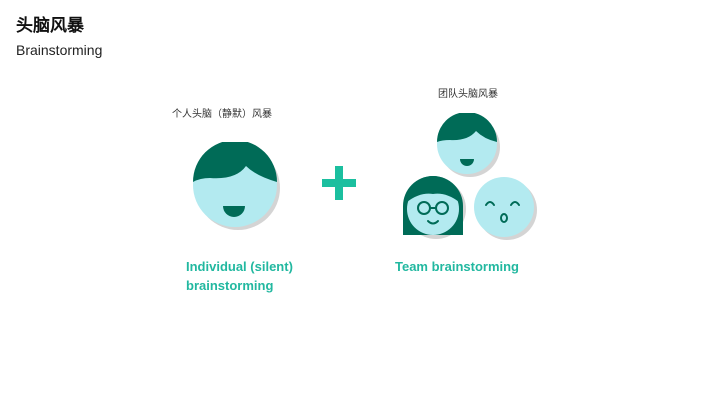  Describe the element at coordinates (468, 94) in the screenshot. I see `team-caption: 团队头脑风暴` at that location.